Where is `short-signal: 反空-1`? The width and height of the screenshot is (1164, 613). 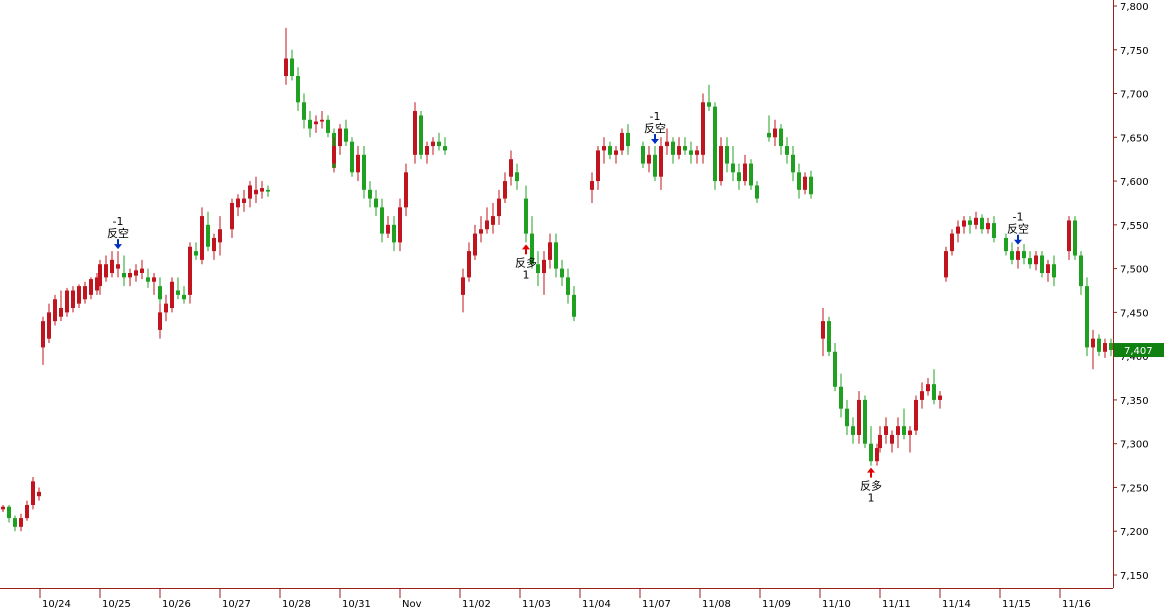 short-signal: 反空-1 is located at coordinates (1018, 228).